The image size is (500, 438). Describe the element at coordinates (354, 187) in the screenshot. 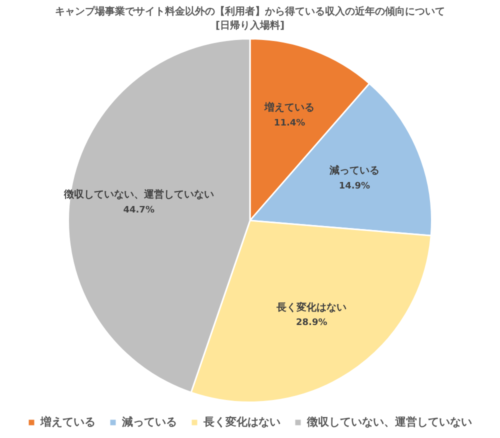

I see `data-label: 14.9%` at that location.